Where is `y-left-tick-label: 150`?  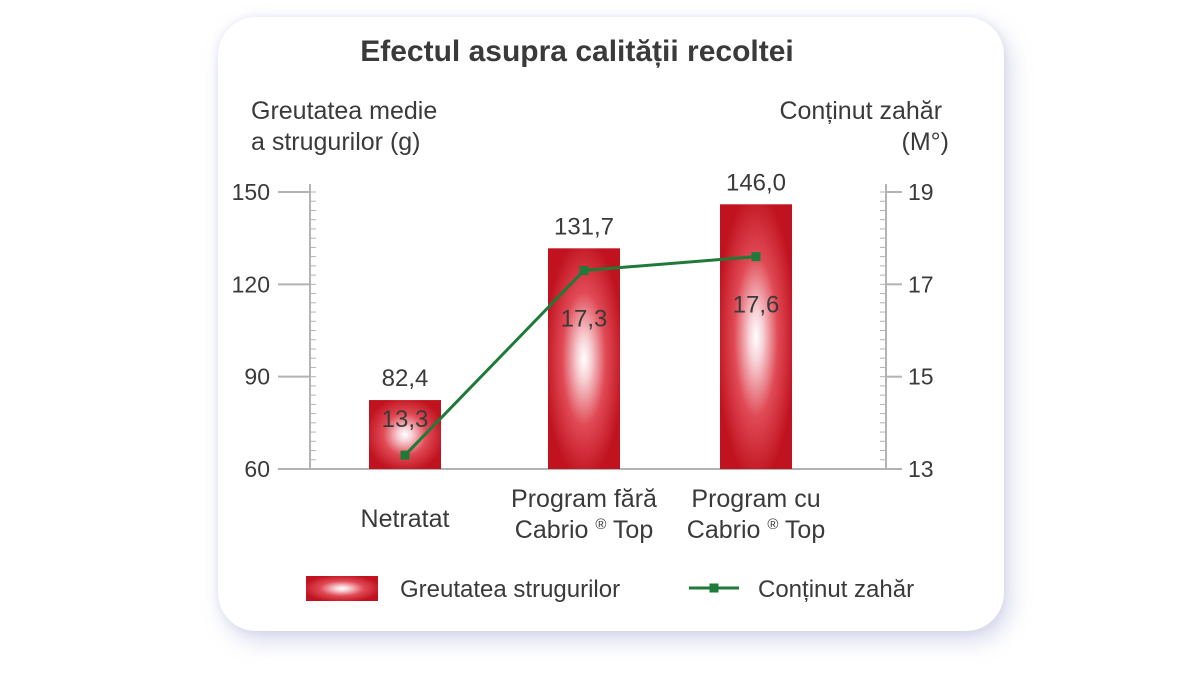
y-left-tick-label: 150 is located at coordinates (251, 192).